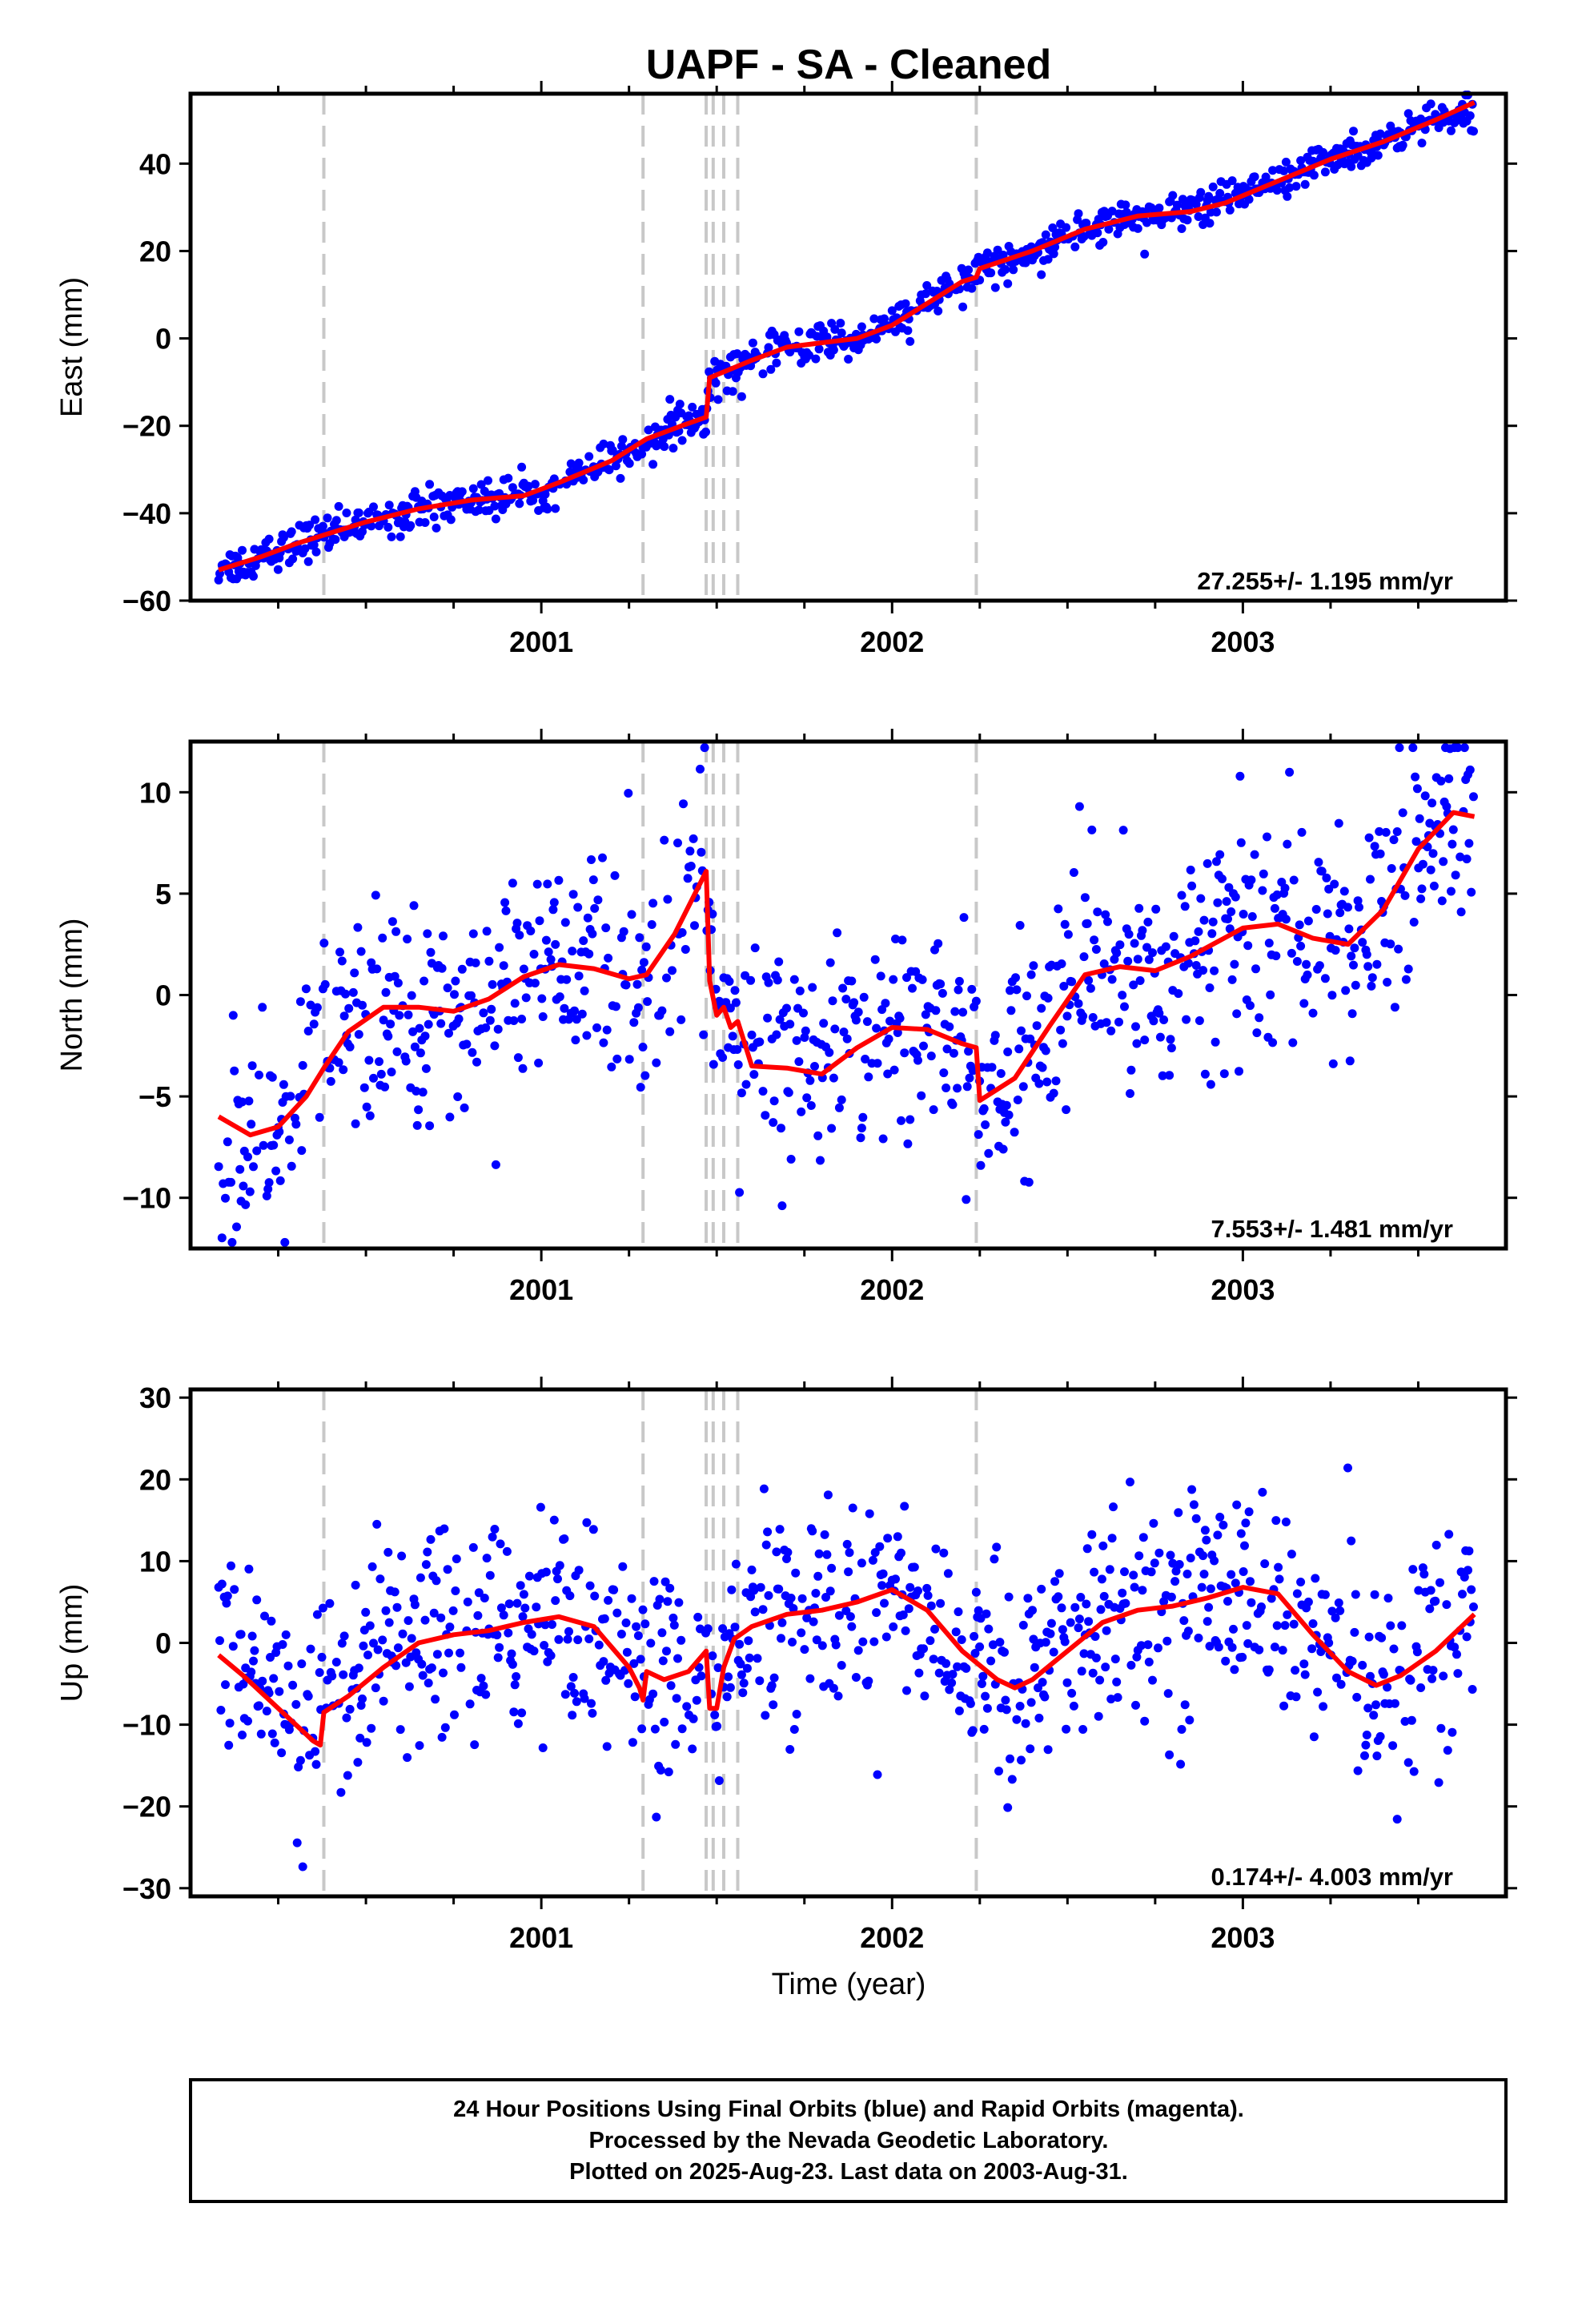 This screenshot has height=2324, width=1582. What do you see at coordinates (1243, 641) in the screenshot?
I see `east-x-tick-label: 2003` at bounding box center [1243, 641].